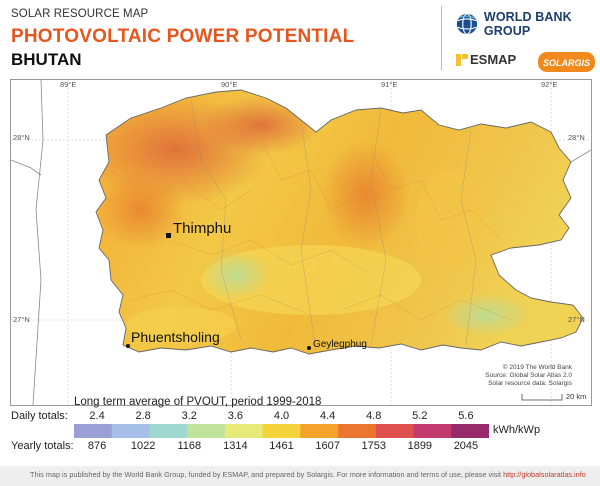  I want to click on yearly-total-value: 876, so click(97, 446).